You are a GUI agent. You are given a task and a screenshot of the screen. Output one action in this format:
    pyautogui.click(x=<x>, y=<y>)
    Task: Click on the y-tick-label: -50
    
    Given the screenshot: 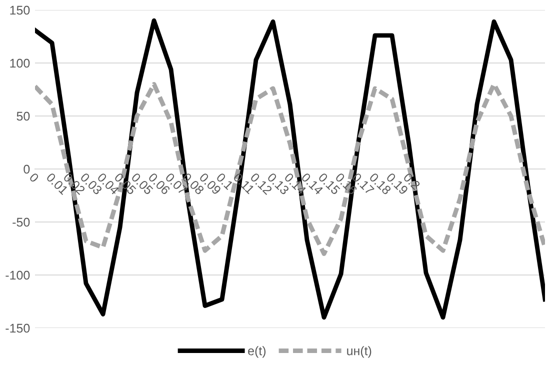 What is the action you would take?
    pyautogui.click(x=21, y=222)
    